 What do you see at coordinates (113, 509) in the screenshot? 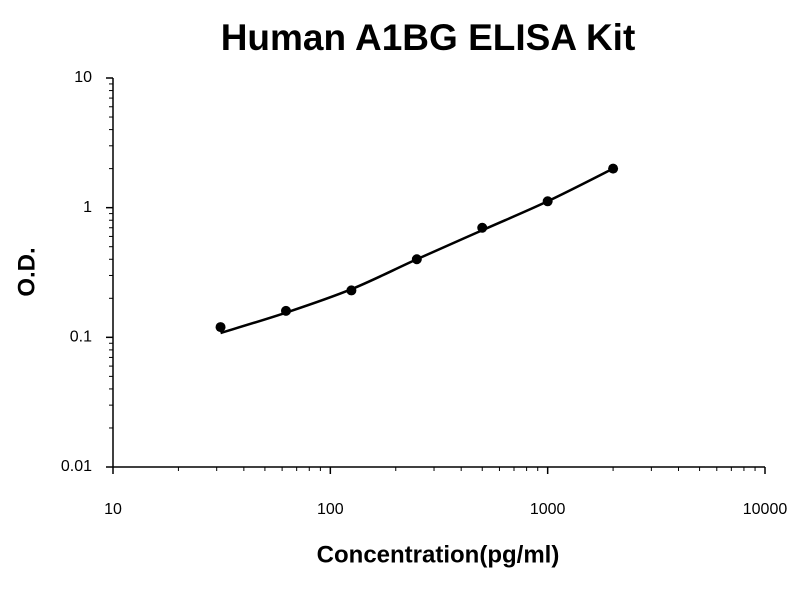
I see `x-tick-label: 10` at bounding box center [113, 509].